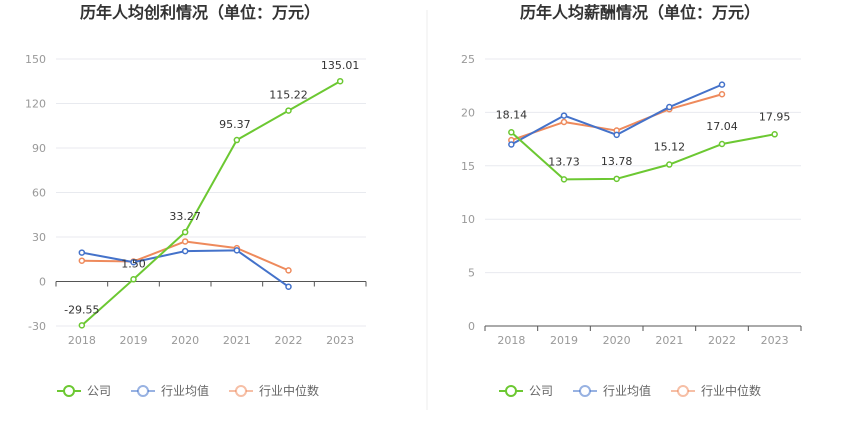  Describe the element at coordinates (288, 95) in the screenshot. I see `data-label: 115.22` at that location.